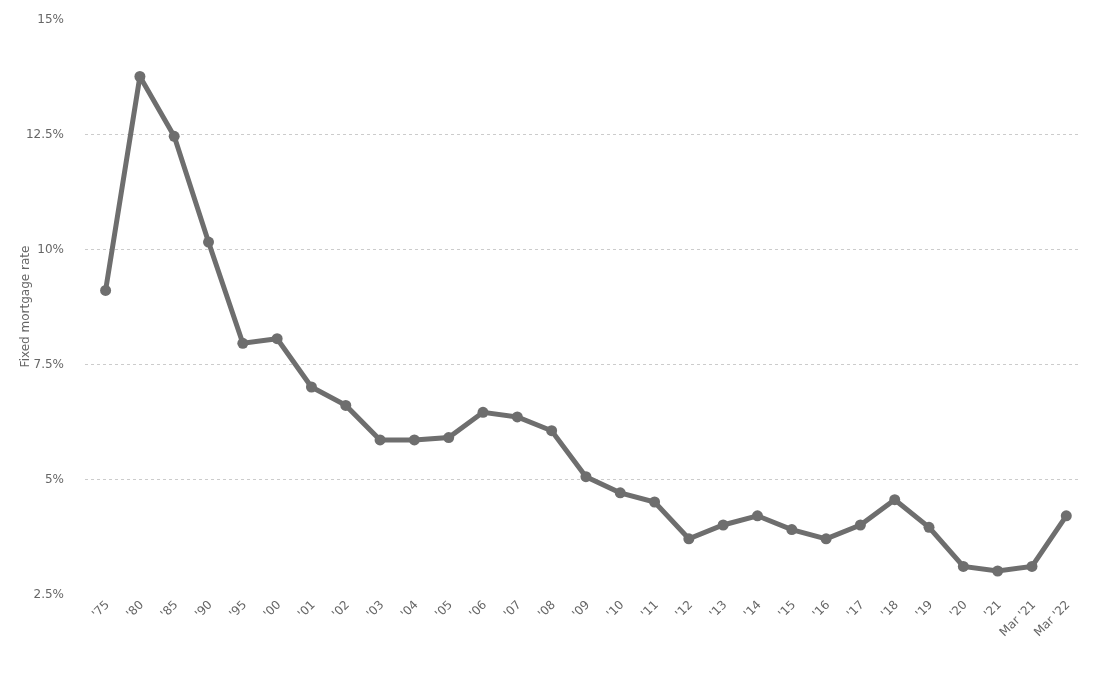  Describe the element at coordinates (512, 609) in the screenshot. I see `x-tick-label: '07` at that location.